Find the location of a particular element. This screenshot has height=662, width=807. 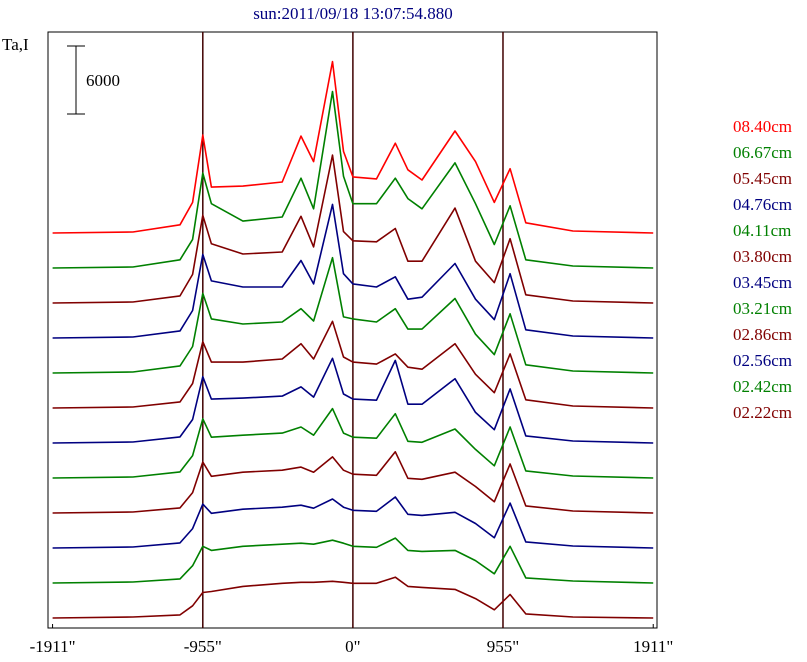

legend-label: 02.86cm is located at coordinates (762, 334).